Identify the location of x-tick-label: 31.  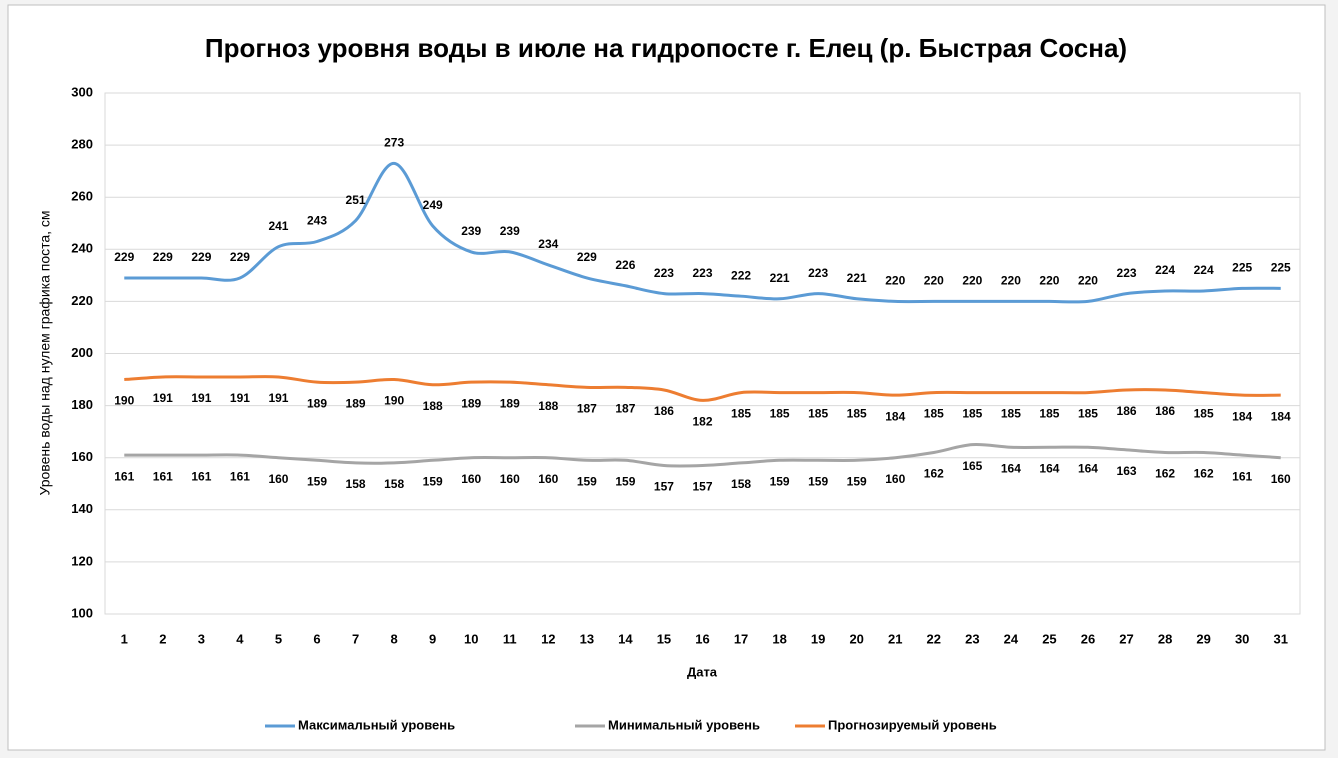
(1280, 638).